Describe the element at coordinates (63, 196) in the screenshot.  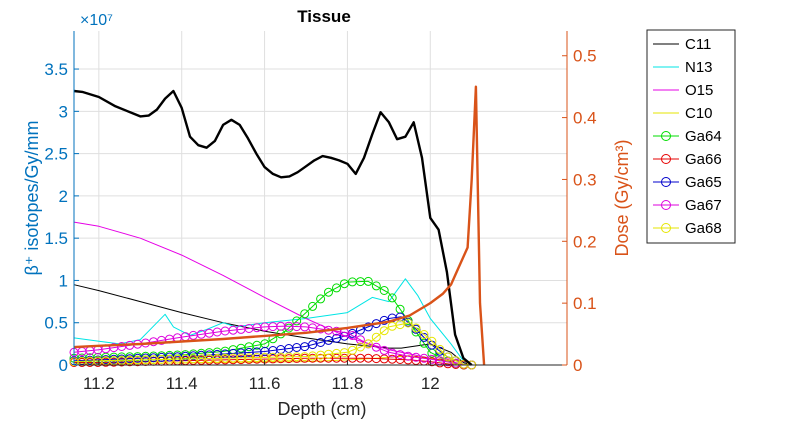
I see `y-left-tick-label: 2` at that location.